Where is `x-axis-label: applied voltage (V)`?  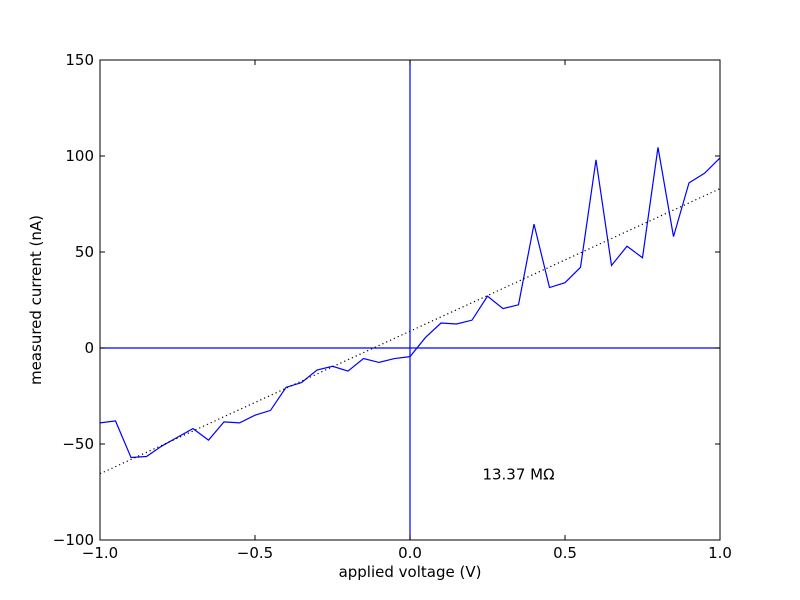
x-axis-label: applied voltage (V) is located at coordinates (410, 572).